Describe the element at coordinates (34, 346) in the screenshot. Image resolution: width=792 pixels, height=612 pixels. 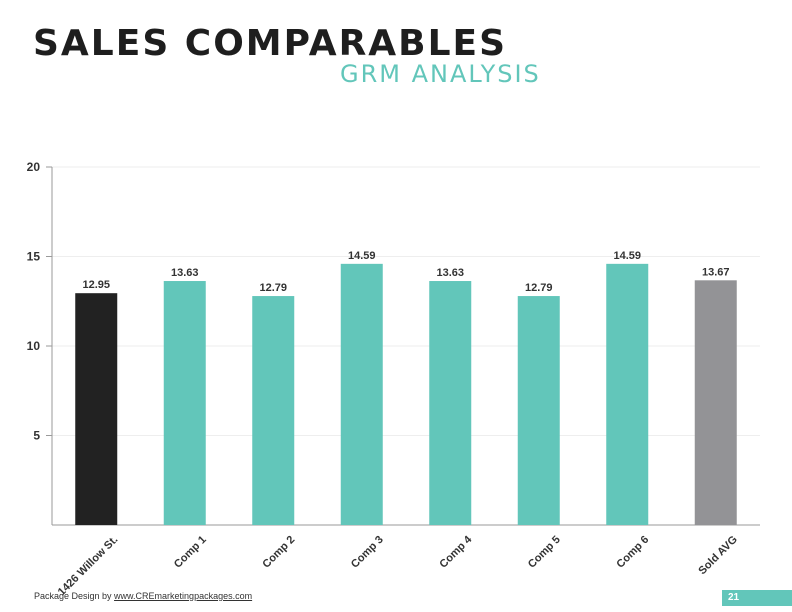
I see `y-tick-label: 10` at that location.